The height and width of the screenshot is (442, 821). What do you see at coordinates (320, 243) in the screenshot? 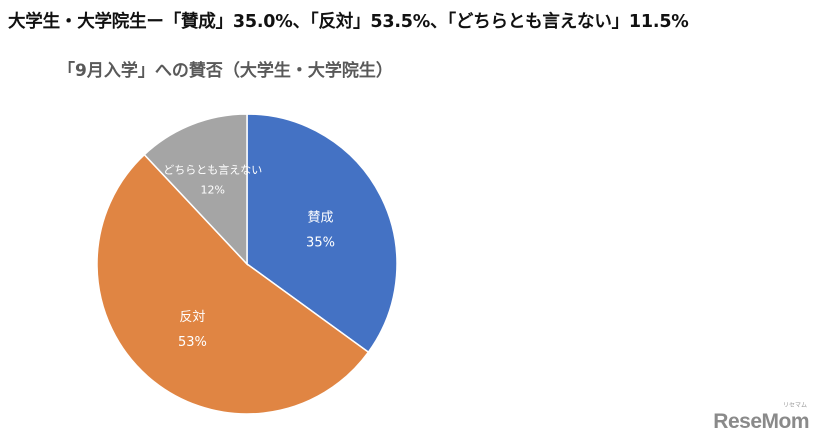
I see `slice-value-agree: 35%` at bounding box center [320, 243].